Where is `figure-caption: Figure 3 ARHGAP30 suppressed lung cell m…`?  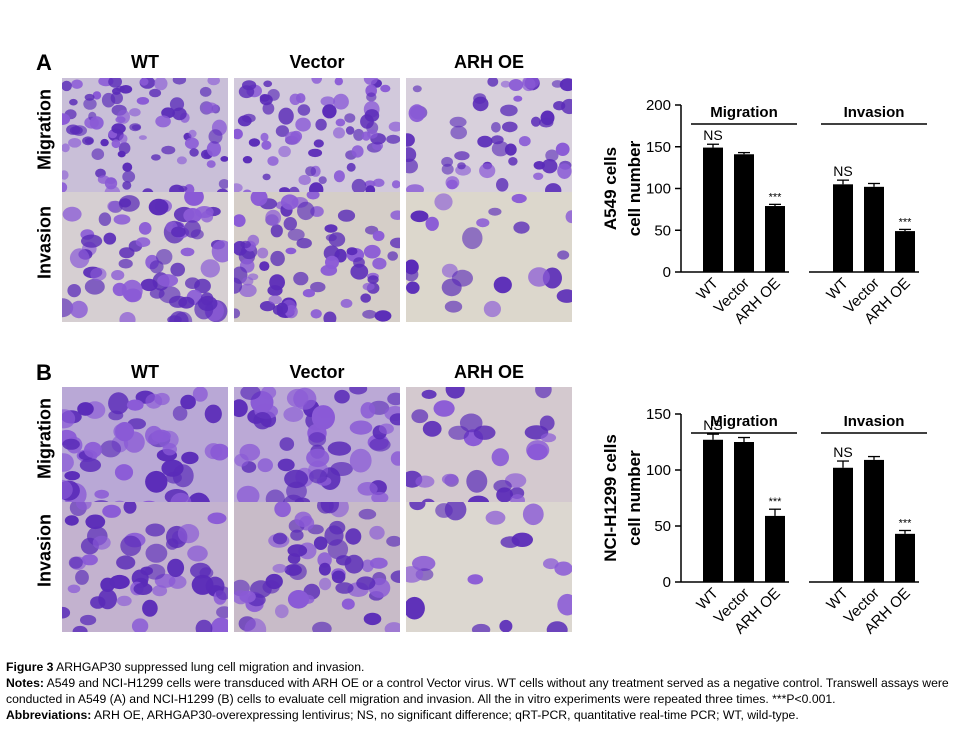 figure-caption: Figure 3 ARHGAP30 suppressed lung cell m… is located at coordinates (478, 691).